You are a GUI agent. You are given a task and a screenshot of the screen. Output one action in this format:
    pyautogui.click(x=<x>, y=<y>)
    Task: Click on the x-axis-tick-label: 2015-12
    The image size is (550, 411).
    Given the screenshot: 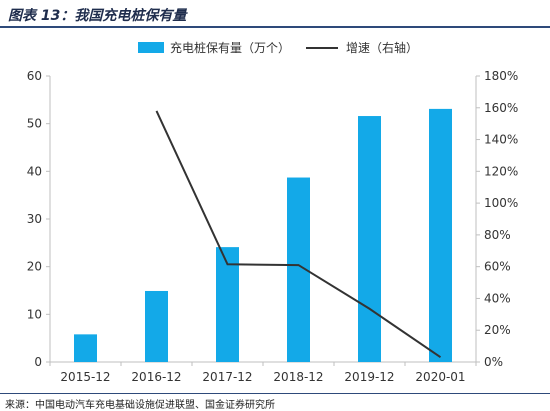 What is the action you would take?
    pyautogui.click(x=85, y=377)
    